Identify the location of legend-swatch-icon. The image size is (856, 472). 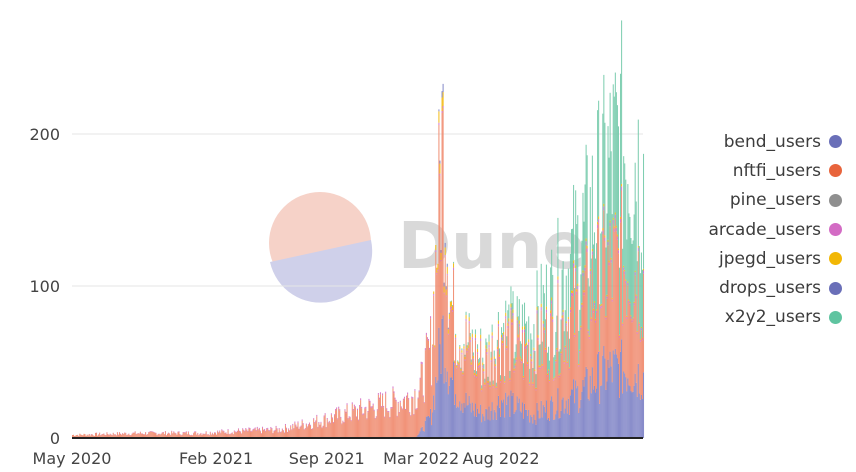
(835, 317).